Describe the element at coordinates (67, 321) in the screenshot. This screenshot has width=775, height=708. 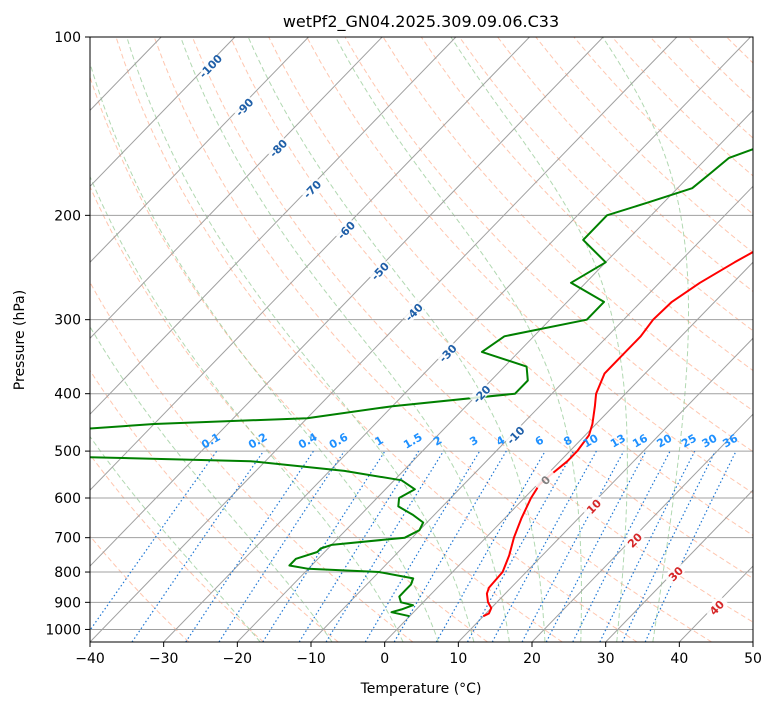
I see `y-tick-label: 300` at that location.